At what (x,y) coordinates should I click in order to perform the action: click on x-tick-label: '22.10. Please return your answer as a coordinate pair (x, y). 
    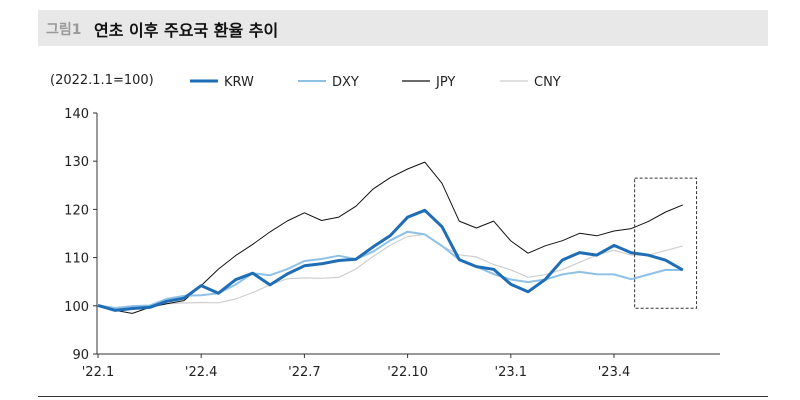
    Looking at the image, I should click on (407, 372).